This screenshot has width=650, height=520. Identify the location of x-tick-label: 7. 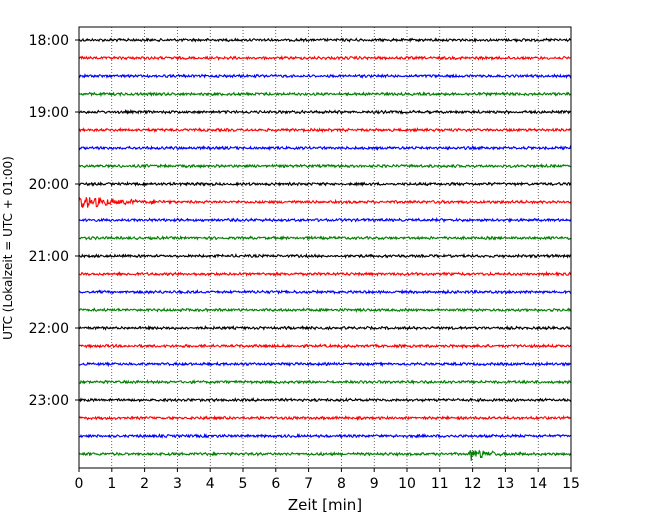
(308, 484).